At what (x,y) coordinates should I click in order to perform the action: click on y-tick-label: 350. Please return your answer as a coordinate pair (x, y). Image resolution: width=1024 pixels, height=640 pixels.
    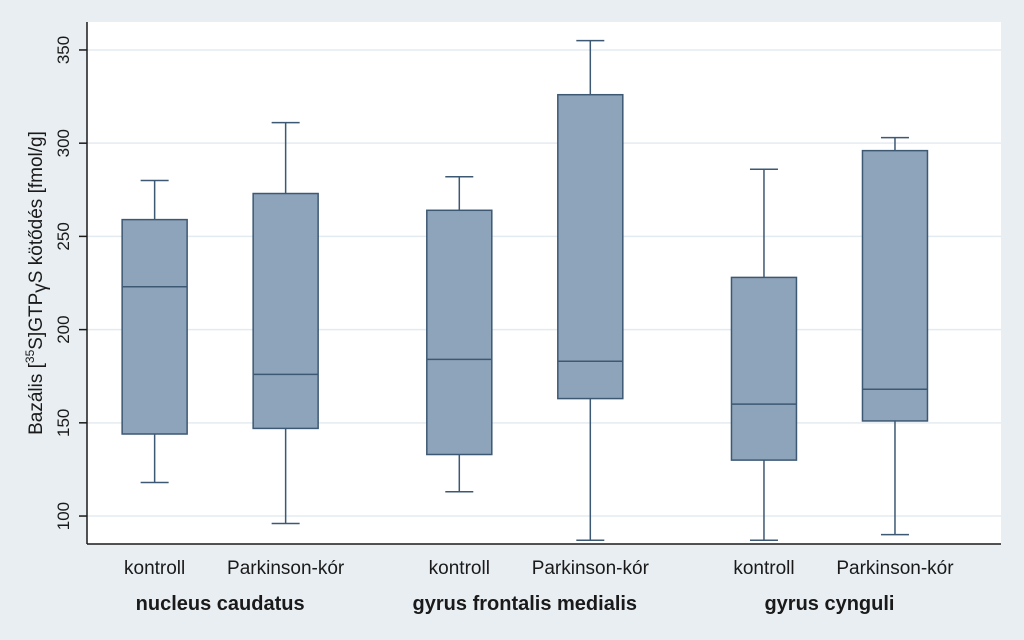
    Looking at the image, I should click on (63, 50).